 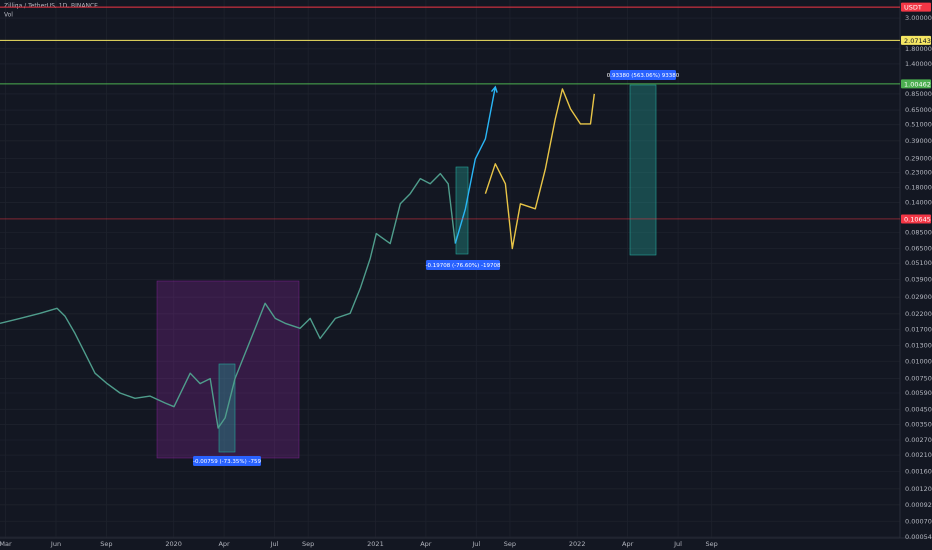 I want to click on x-tick-label: 2022, so click(x=577, y=544).